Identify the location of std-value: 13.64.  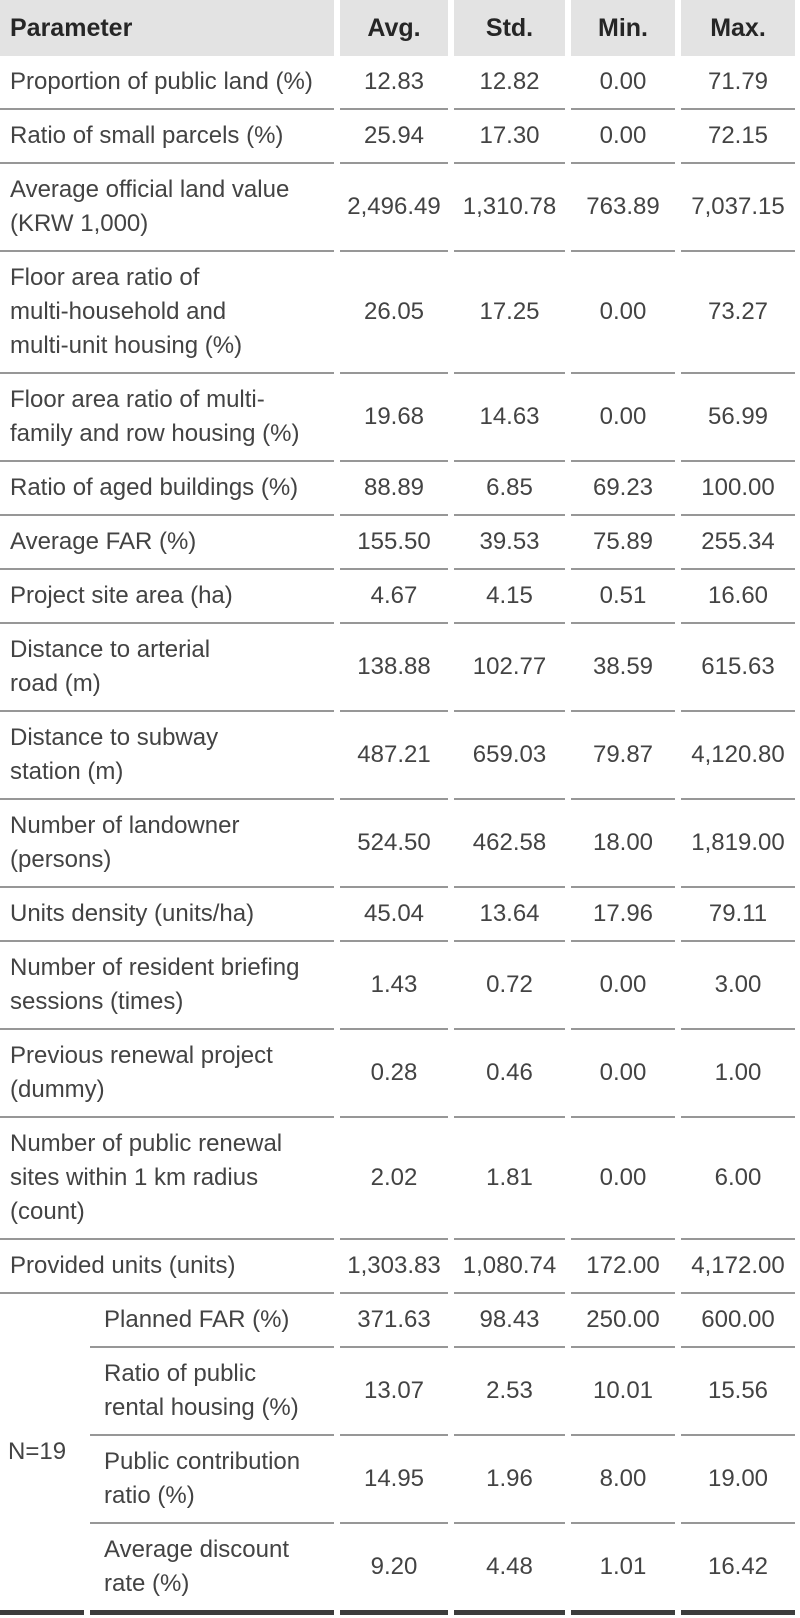
(509, 915).